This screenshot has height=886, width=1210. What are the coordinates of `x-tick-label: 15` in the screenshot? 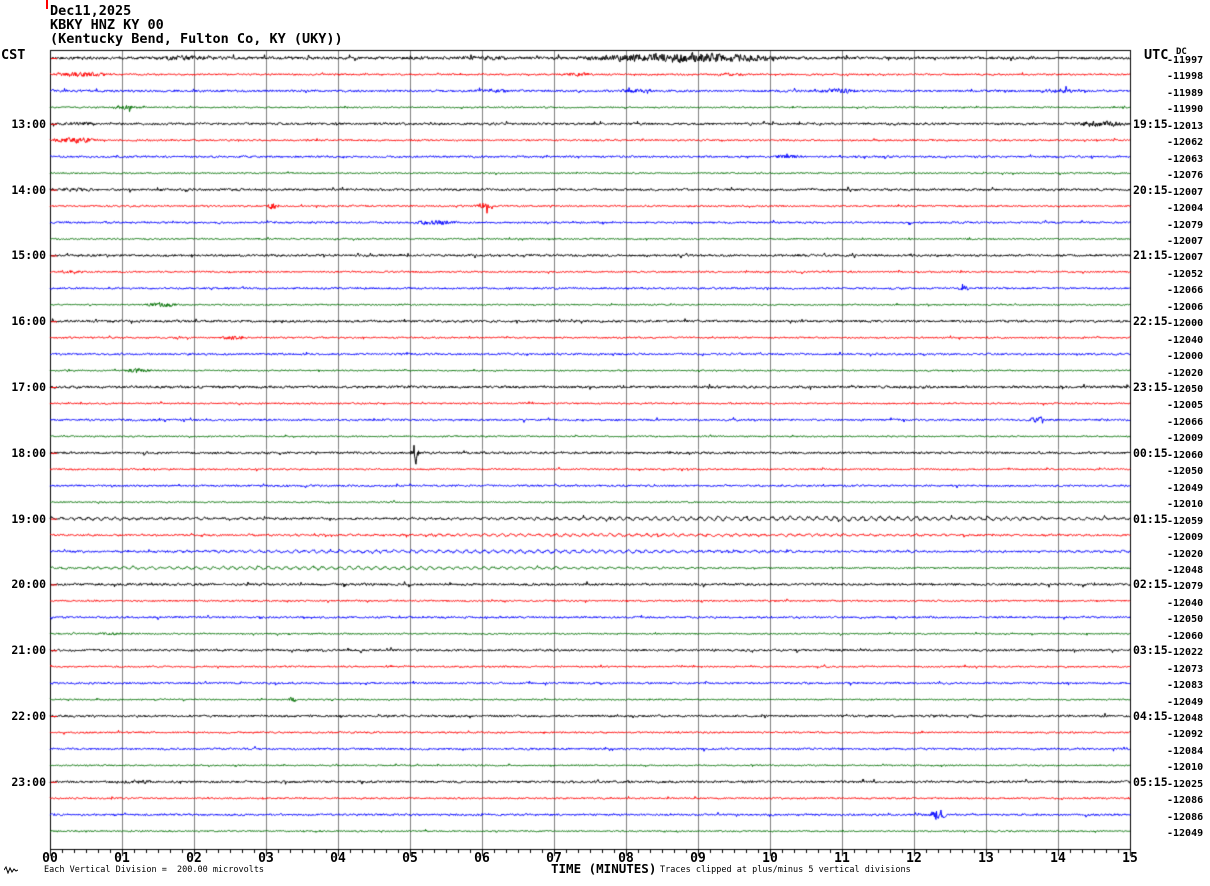 It's located at (1130, 858).